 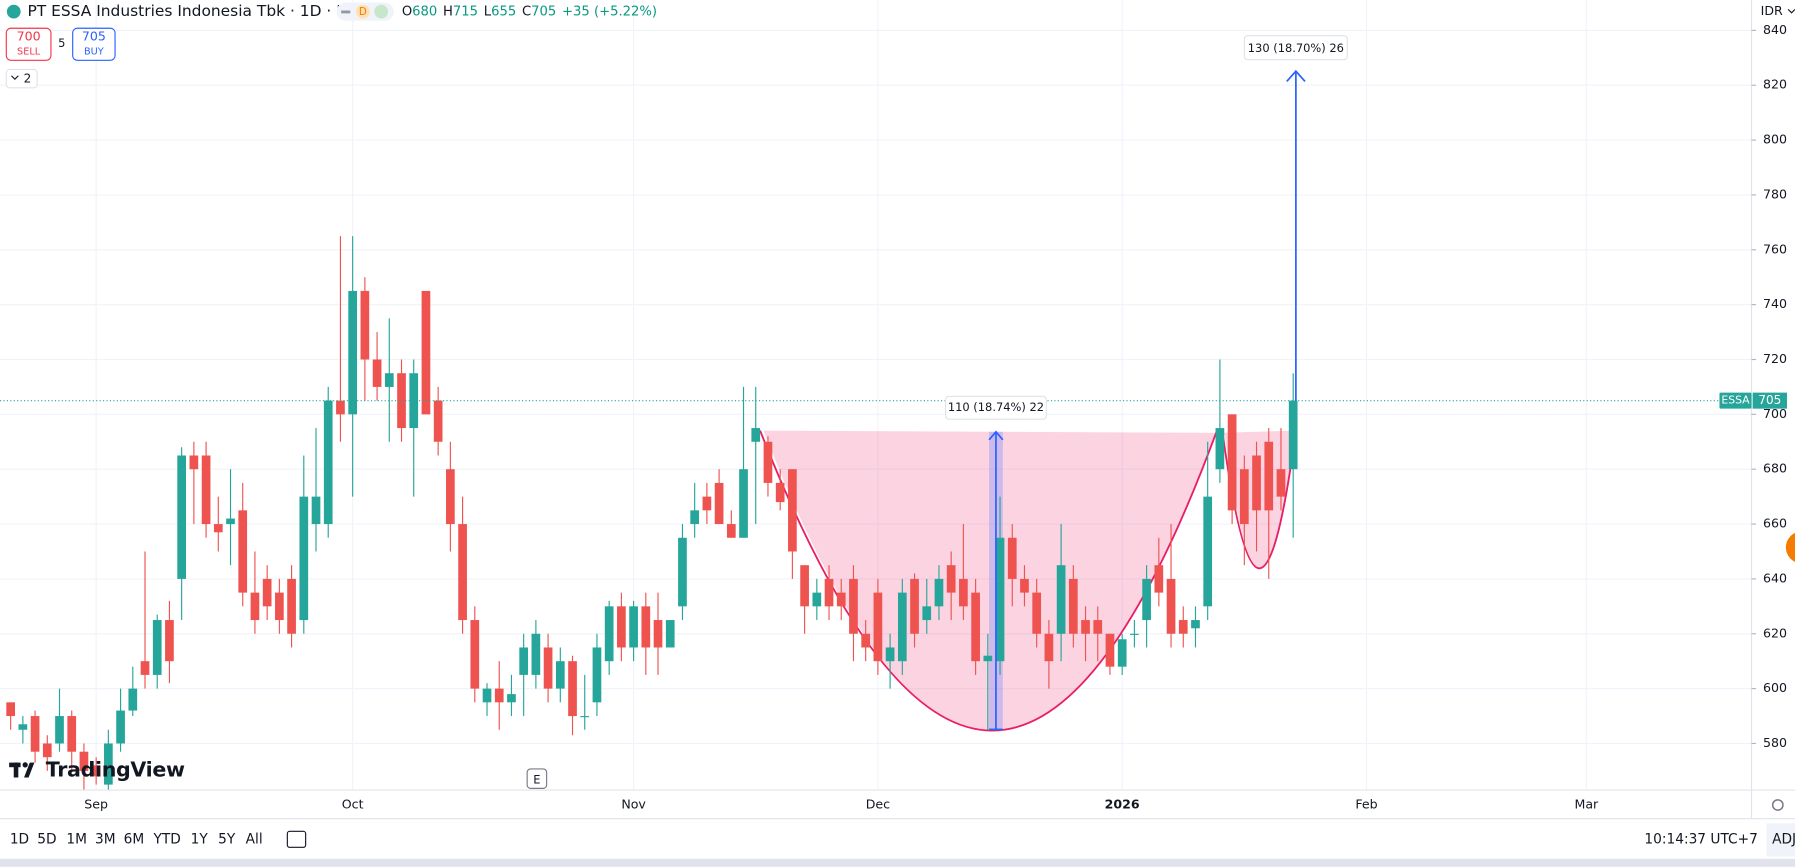 I want to click on range-button: All, so click(x=254, y=839).